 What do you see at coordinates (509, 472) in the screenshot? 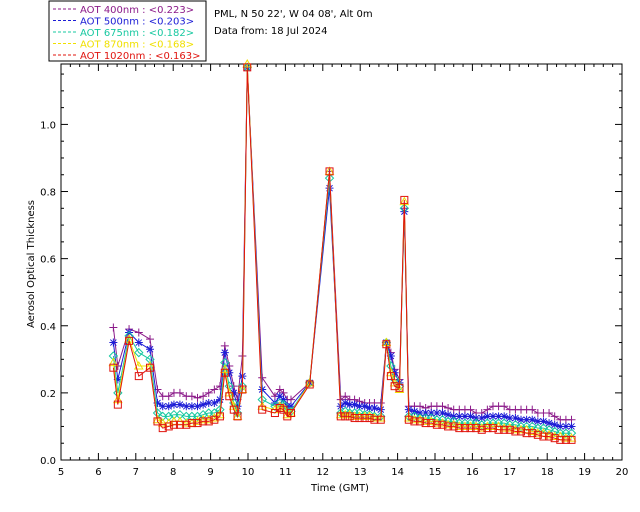
I see `x-tick-label: 17` at bounding box center [509, 472].